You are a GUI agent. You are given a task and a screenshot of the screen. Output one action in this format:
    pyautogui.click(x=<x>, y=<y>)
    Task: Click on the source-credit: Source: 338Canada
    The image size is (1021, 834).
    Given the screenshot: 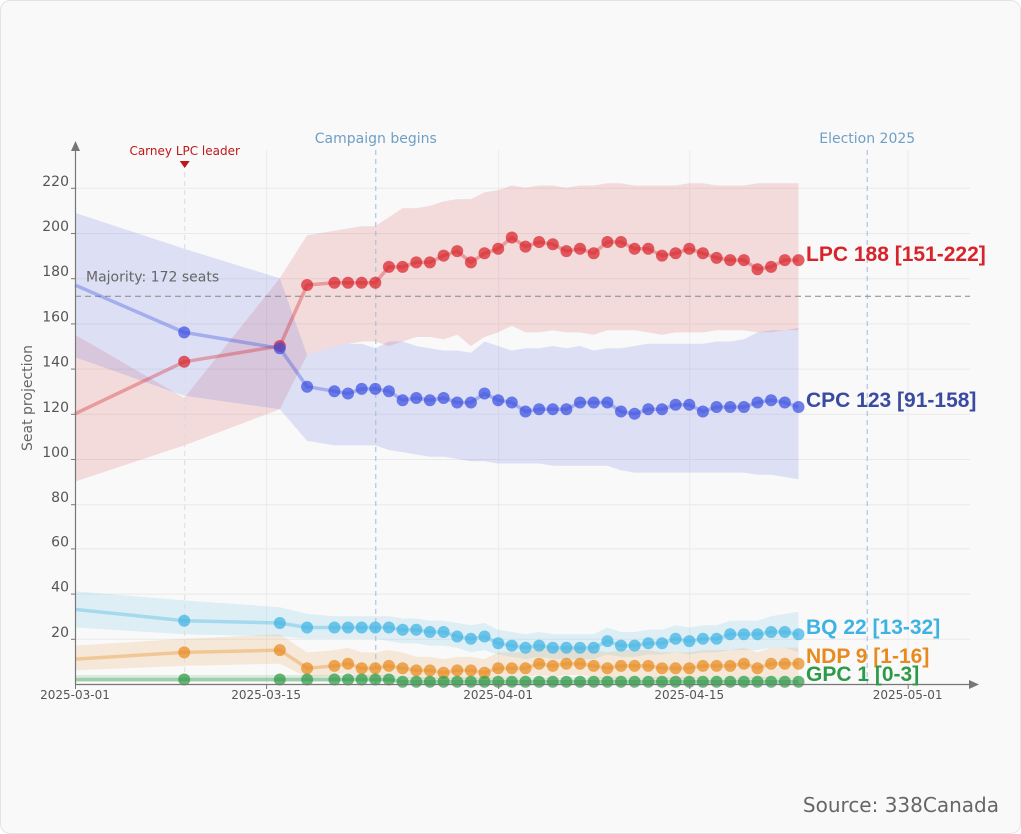 What is the action you would take?
    pyautogui.click(x=901, y=805)
    